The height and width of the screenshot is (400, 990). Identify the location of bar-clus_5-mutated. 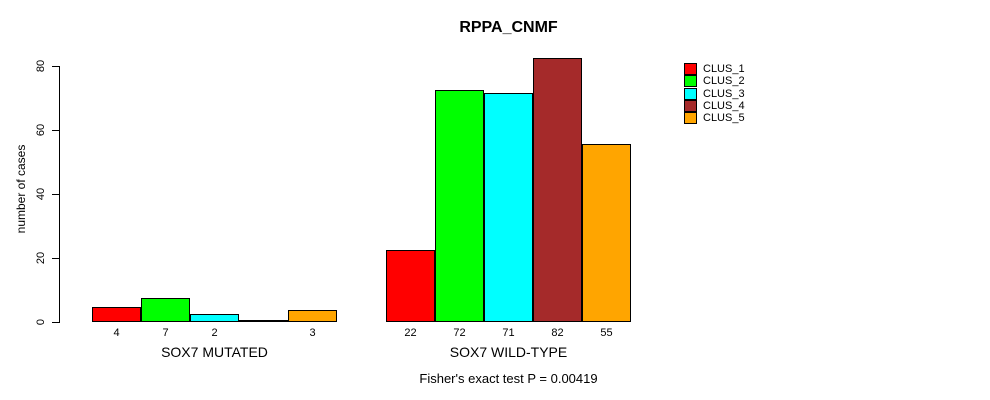
(312, 316).